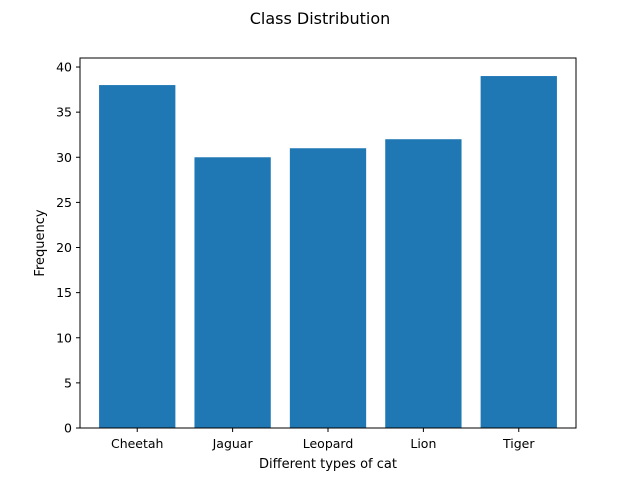 The width and height of the screenshot is (640, 480). What do you see at coordinates (518, 252) in the screenshot?
I see `bar-tiger` at bounding box center [518, 252].